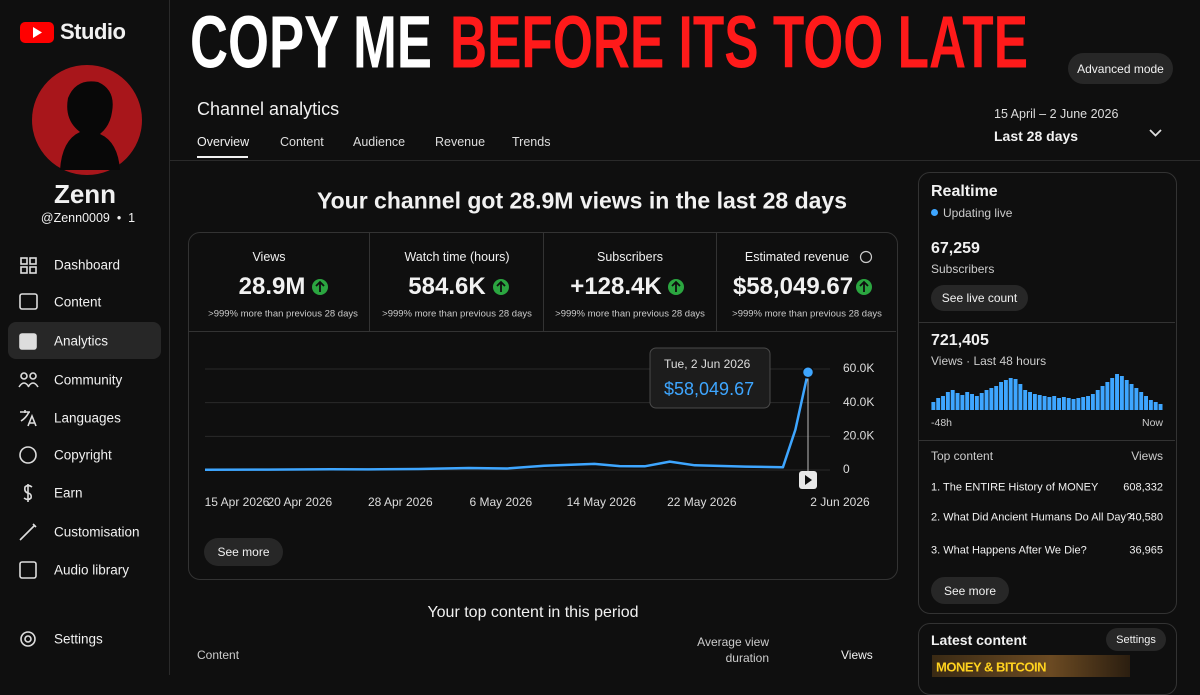 The height and width of the screenshot is (695, 1200). I want to click on thumbnail, so click(1031, 666).